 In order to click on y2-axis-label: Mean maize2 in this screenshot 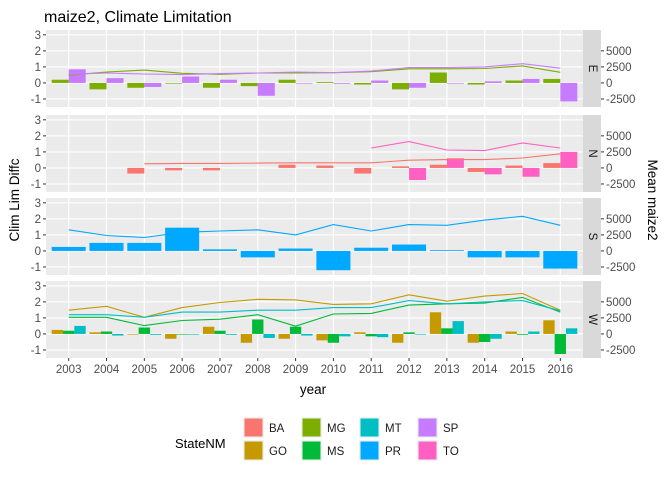, I will do `click(652, 199)`.